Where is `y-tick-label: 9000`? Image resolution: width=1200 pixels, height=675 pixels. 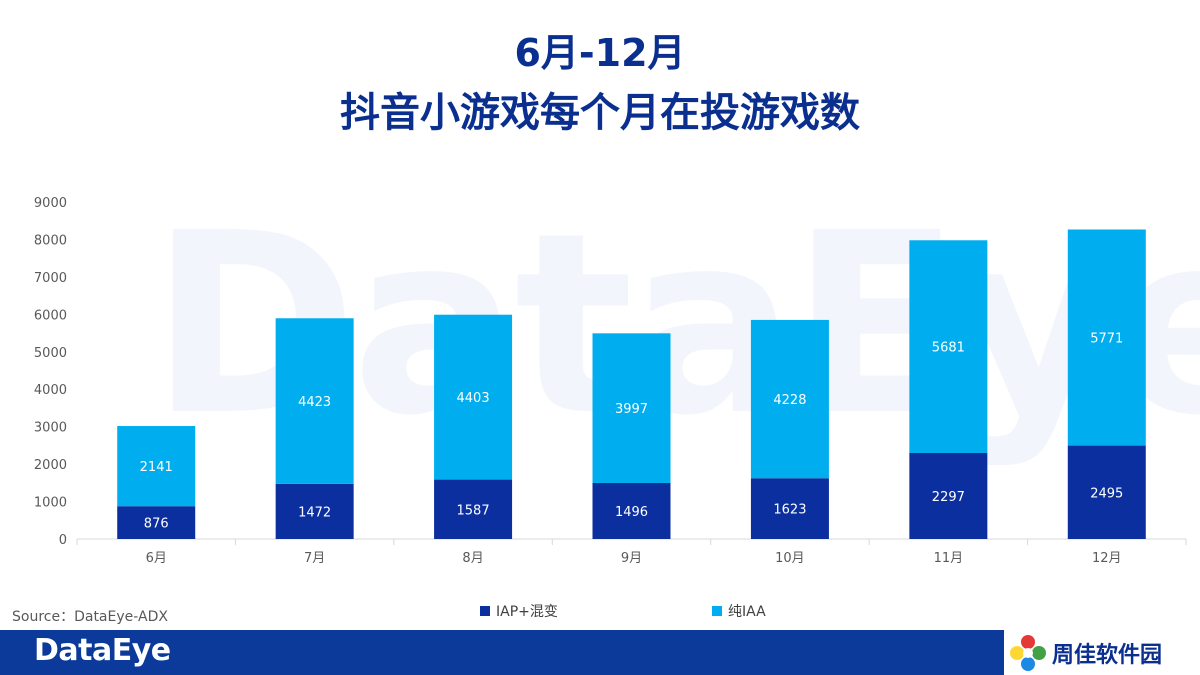 y-tick-label: 9000 is located at coordinates (50, 203).